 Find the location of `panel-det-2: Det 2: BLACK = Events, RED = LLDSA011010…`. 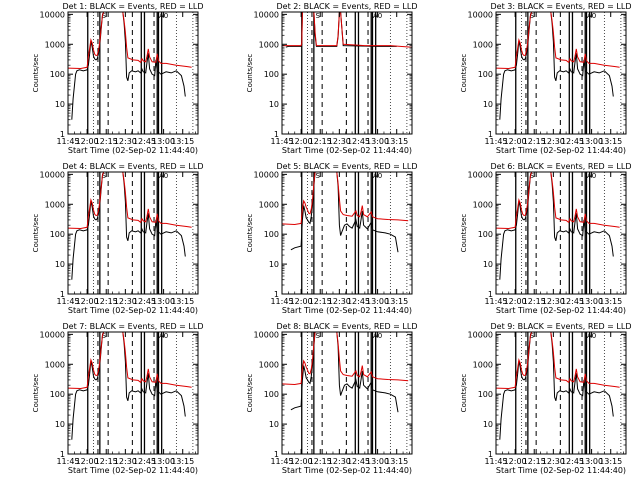

panel-det-2: Det 2: BLACK = Events, RED = LLDSA011010… is located at coordinates (331, 78).